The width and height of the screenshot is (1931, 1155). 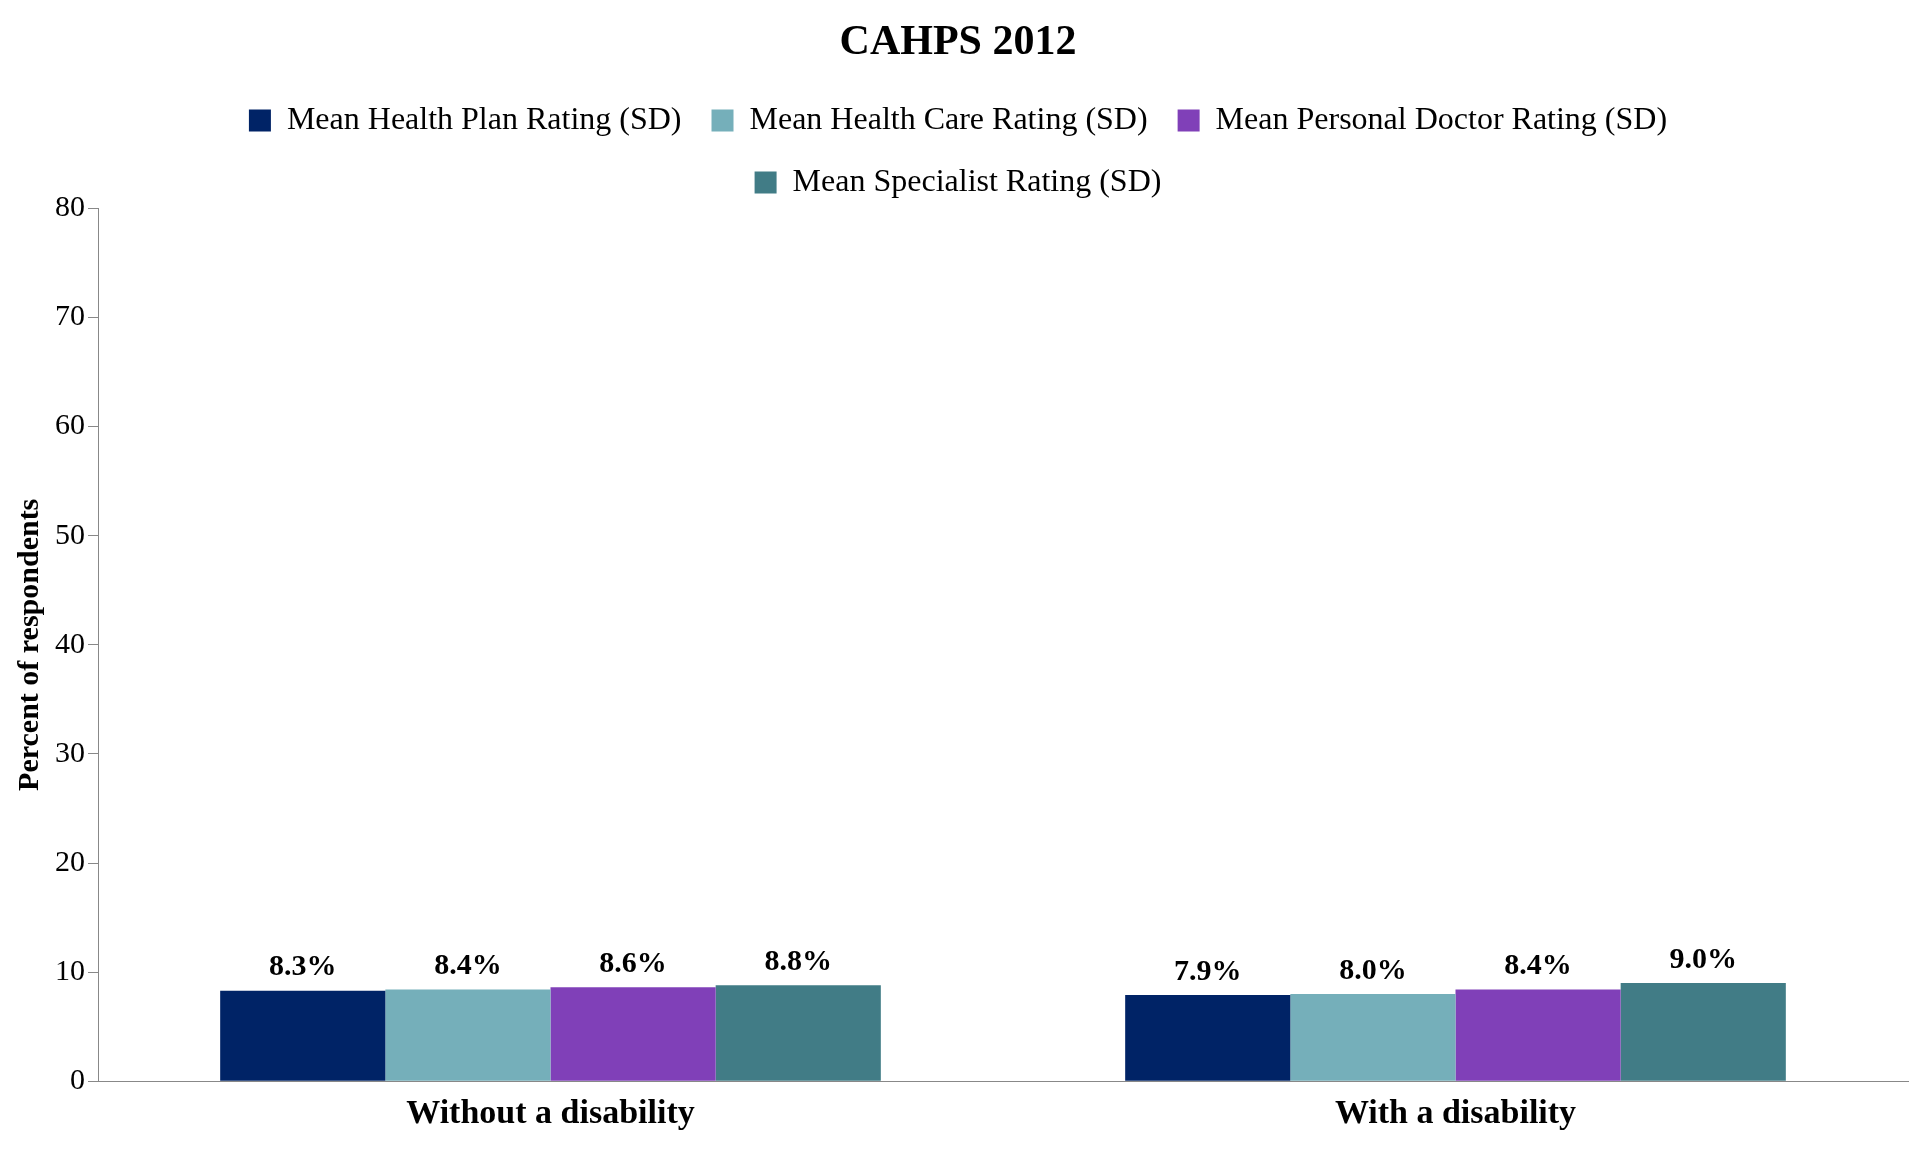 I want to click on x-tick-label: With a disability, so click(x=1455, y=1112).